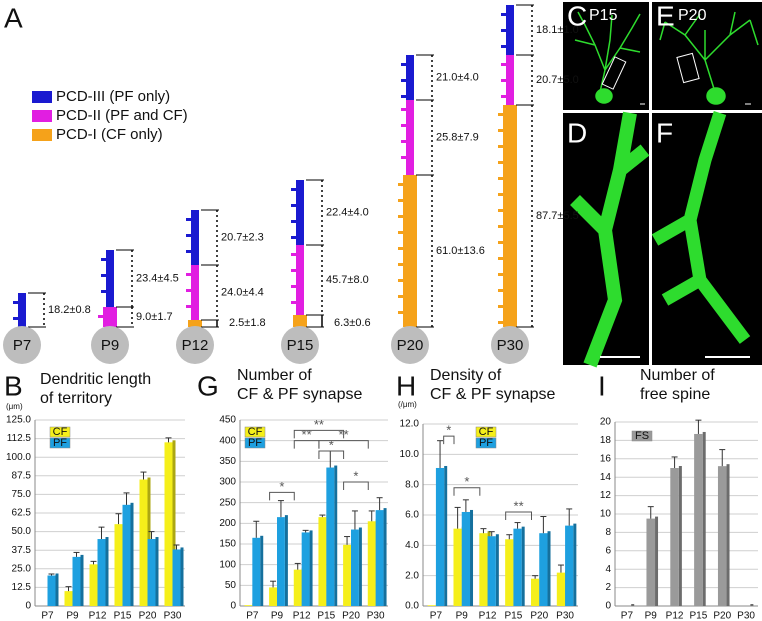 This screenshot has height=621, width=762. I want to click on soma, so click(410, 345).